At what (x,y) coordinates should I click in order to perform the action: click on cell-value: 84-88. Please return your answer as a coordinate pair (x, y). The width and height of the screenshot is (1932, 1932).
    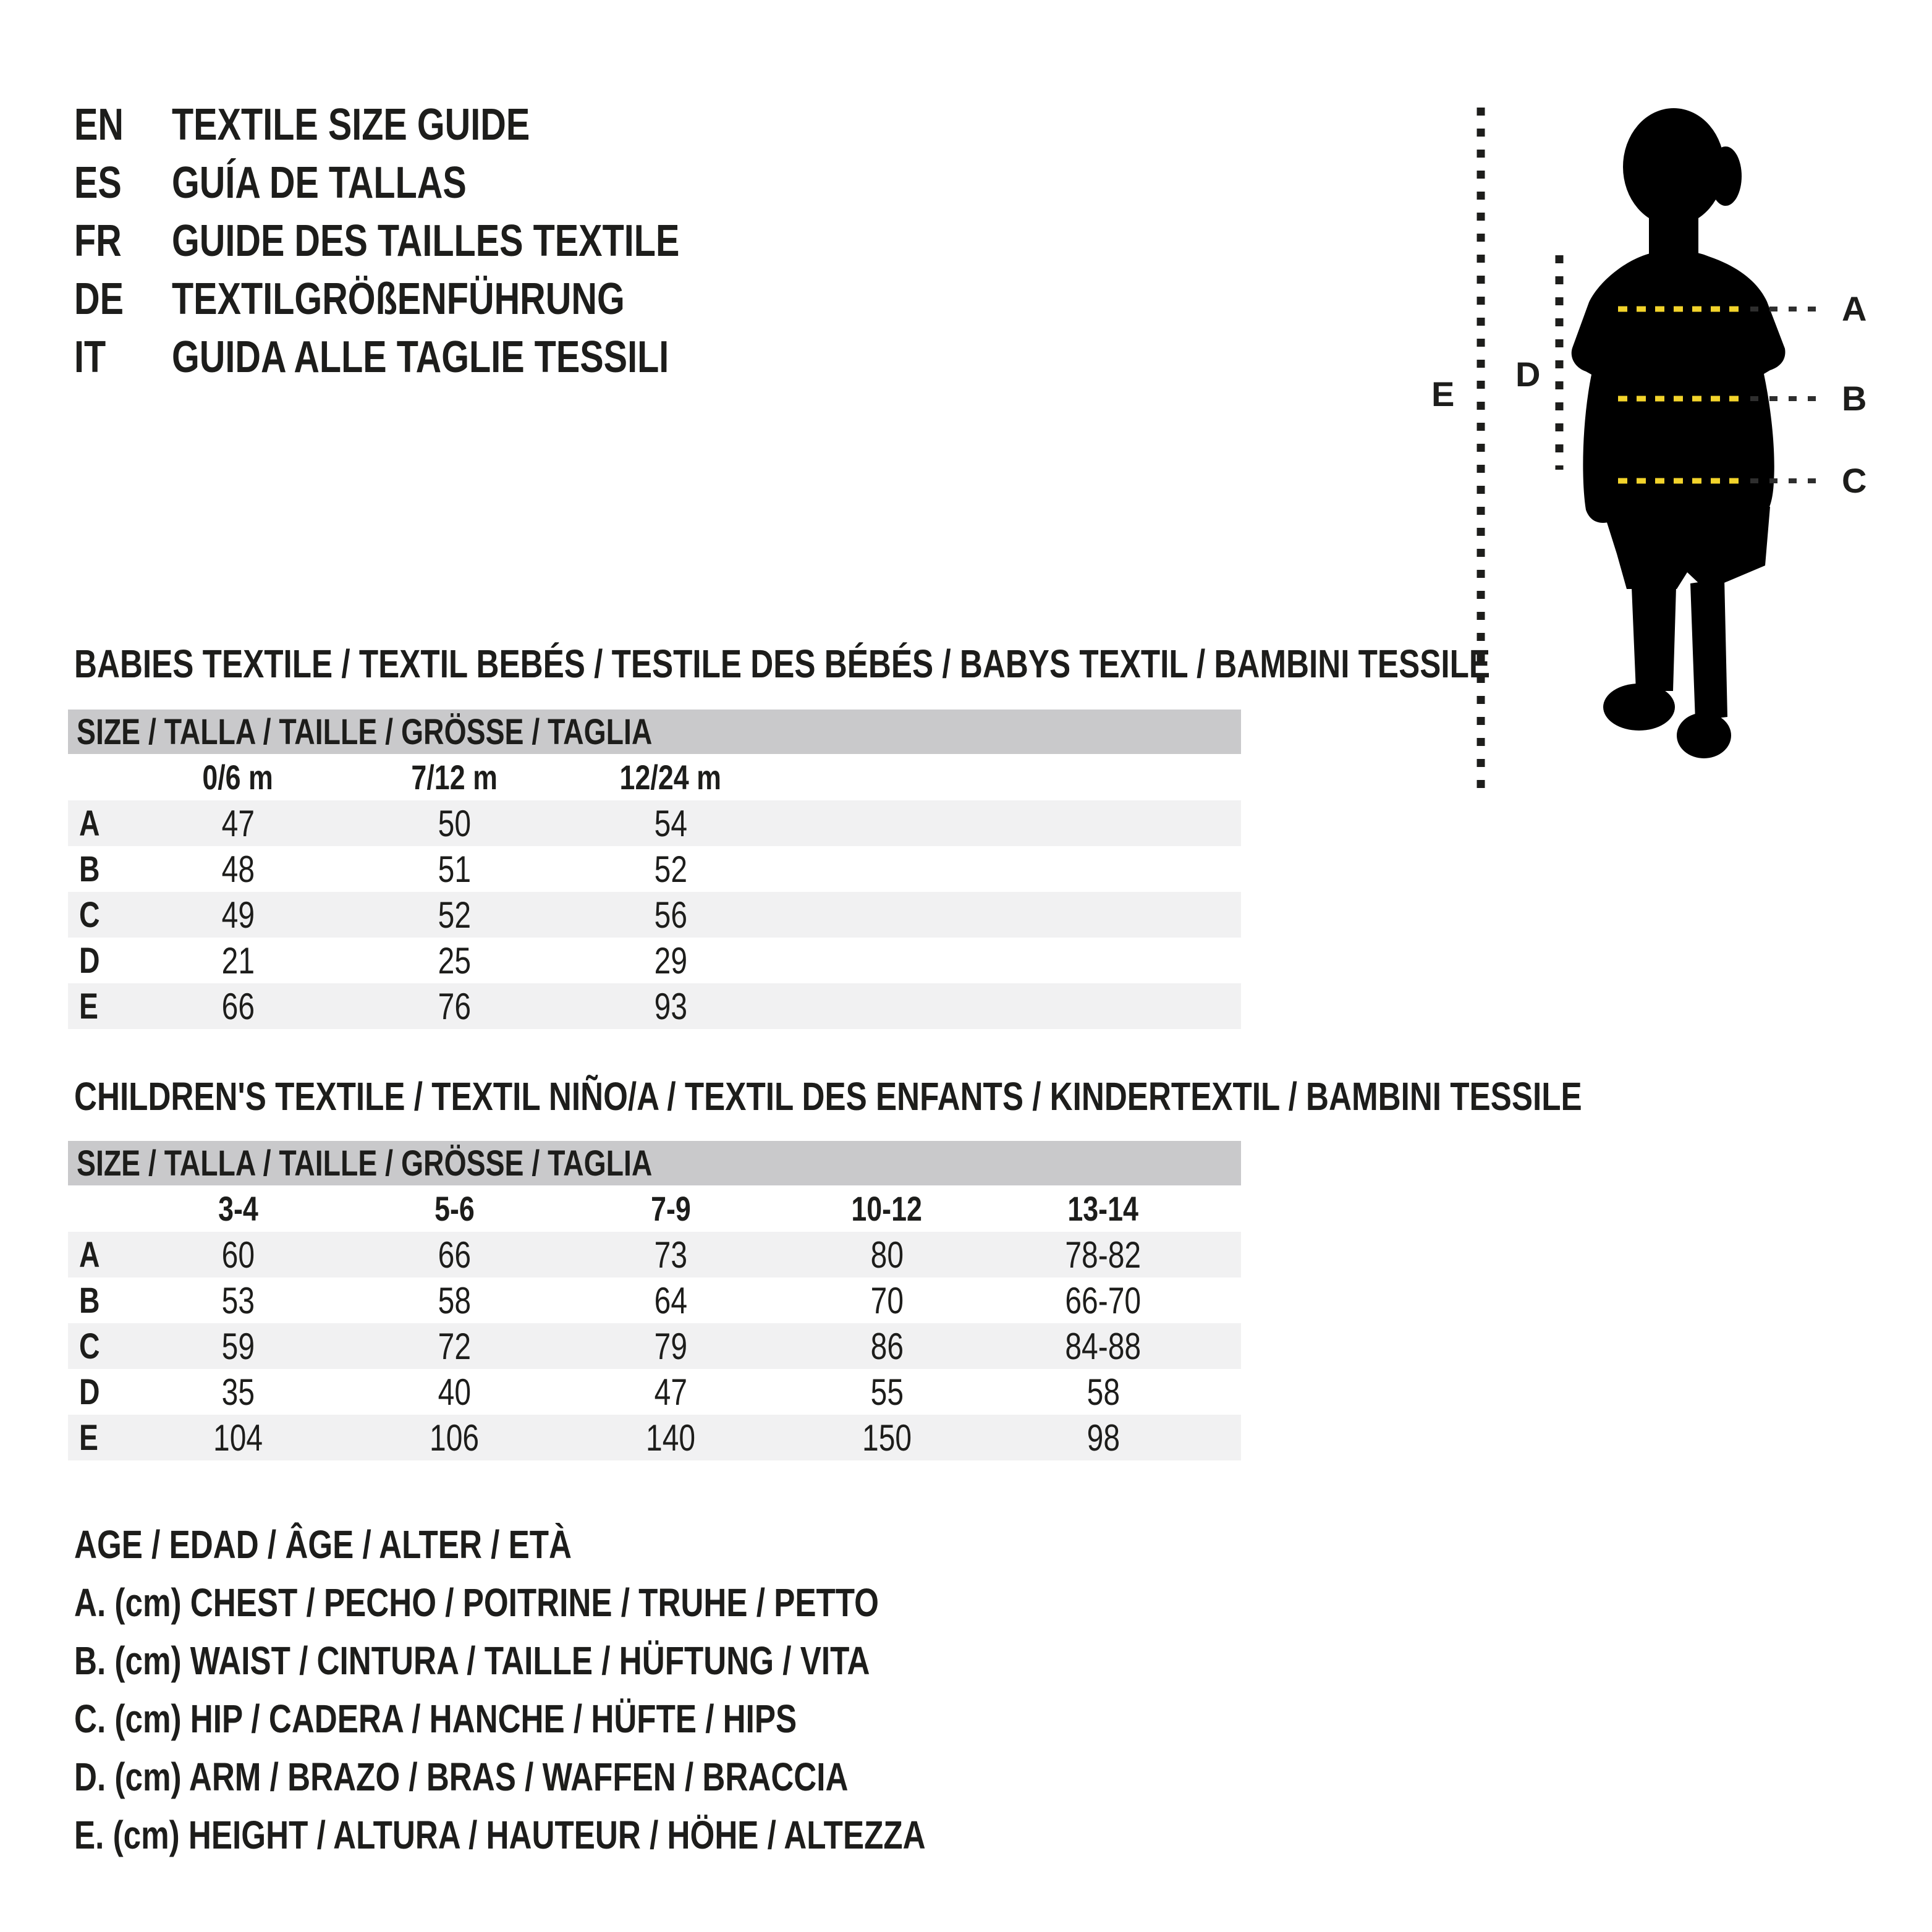
    Looking at the image, I should click on (1103, 1346).